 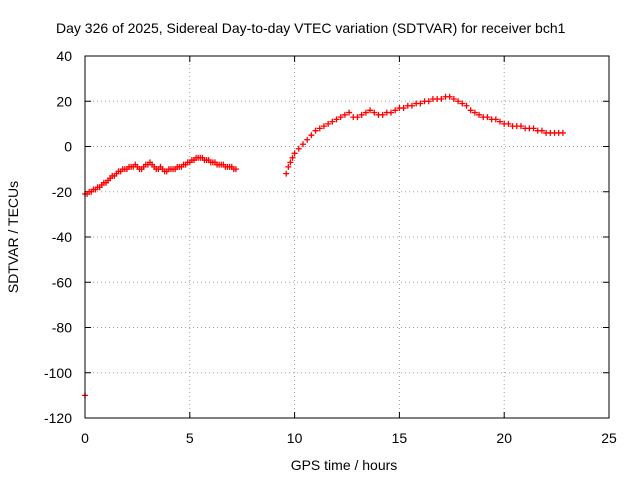 I want to click on series-segment-afternoon, so click(x=424, y=135).